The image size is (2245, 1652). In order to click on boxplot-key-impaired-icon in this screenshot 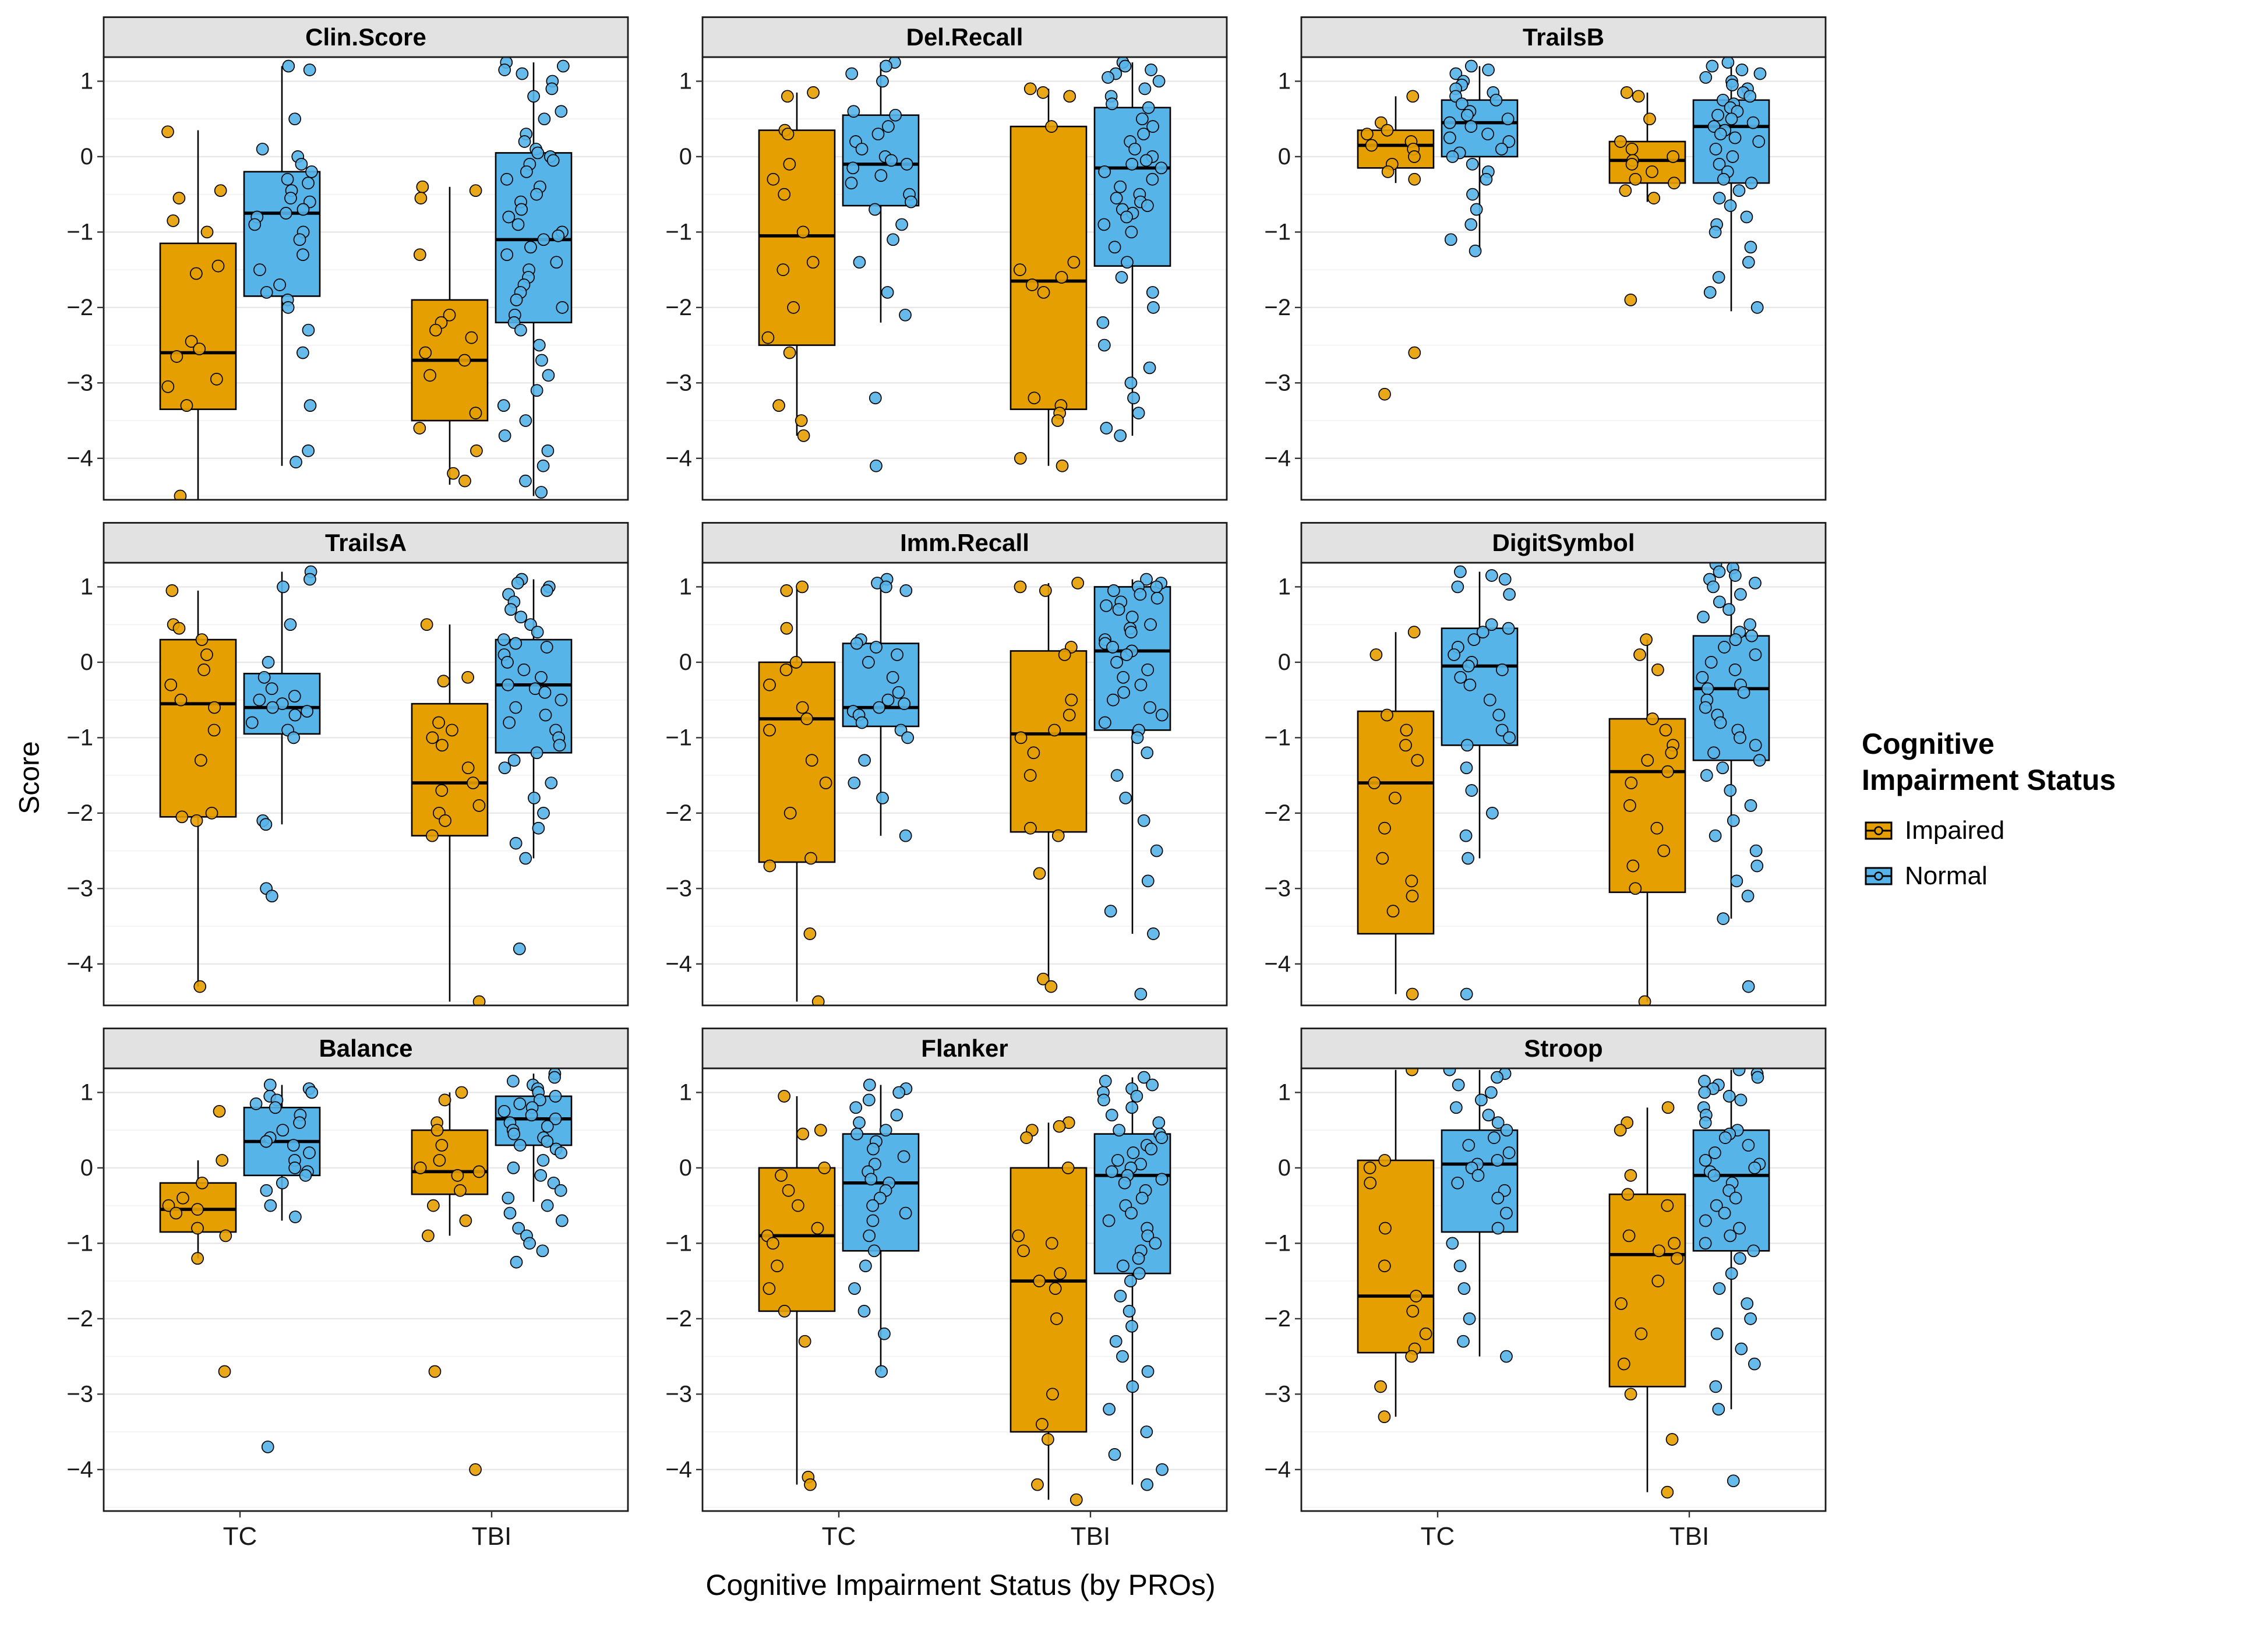, I will do `click(1879, 830)`.